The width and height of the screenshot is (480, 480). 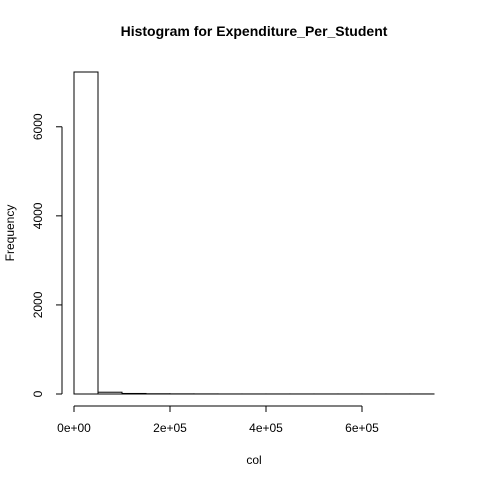 What do you see at coordinates (362, 428) in the screenshot?
I see `x-tick-label-3: 6e+05` at bounding box center [362, 428].